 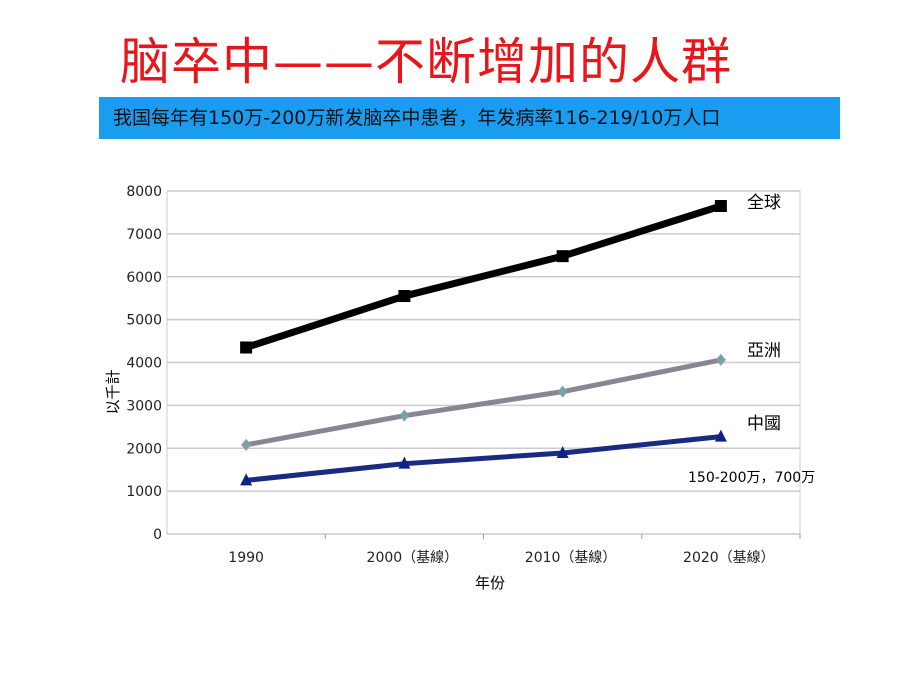 I want to click on x-tick-label: 2020（基線）, so click(x=729, y=557).